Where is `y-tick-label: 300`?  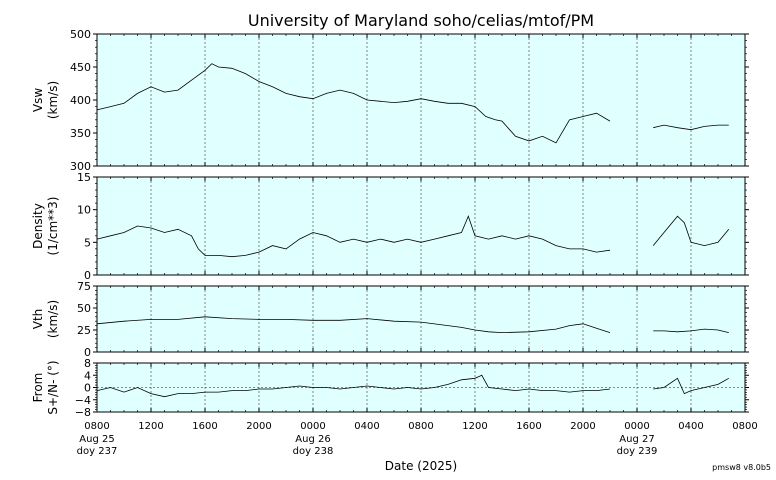 y-tick-label: 300 is located at coordinates (80, 166).